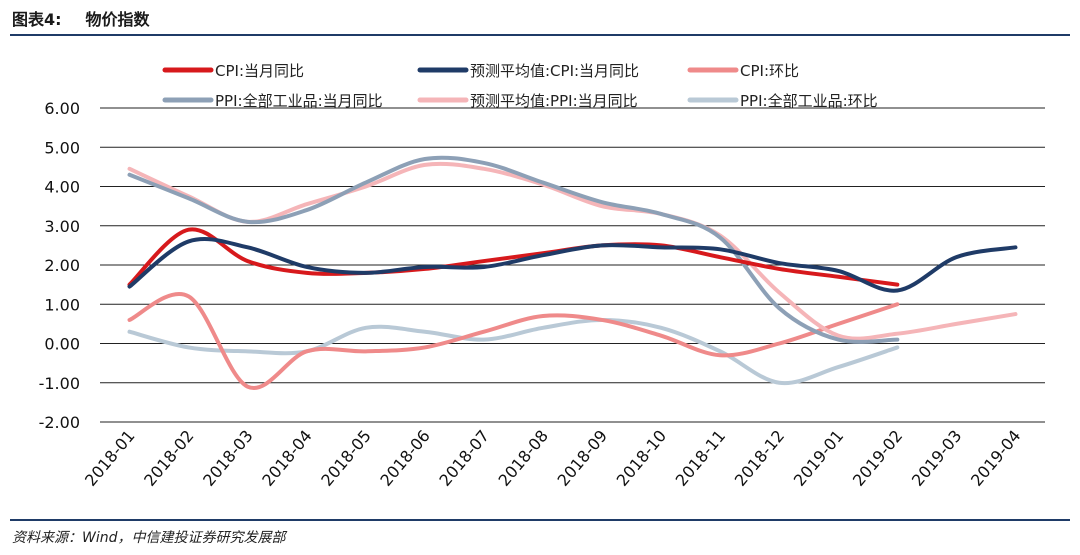 This screenshot has height=555, width=1080. What do you see at coordinates (37, 19) in the screenshot?
I see `figure-number: 图表4:` at bounding box center [37, 19].